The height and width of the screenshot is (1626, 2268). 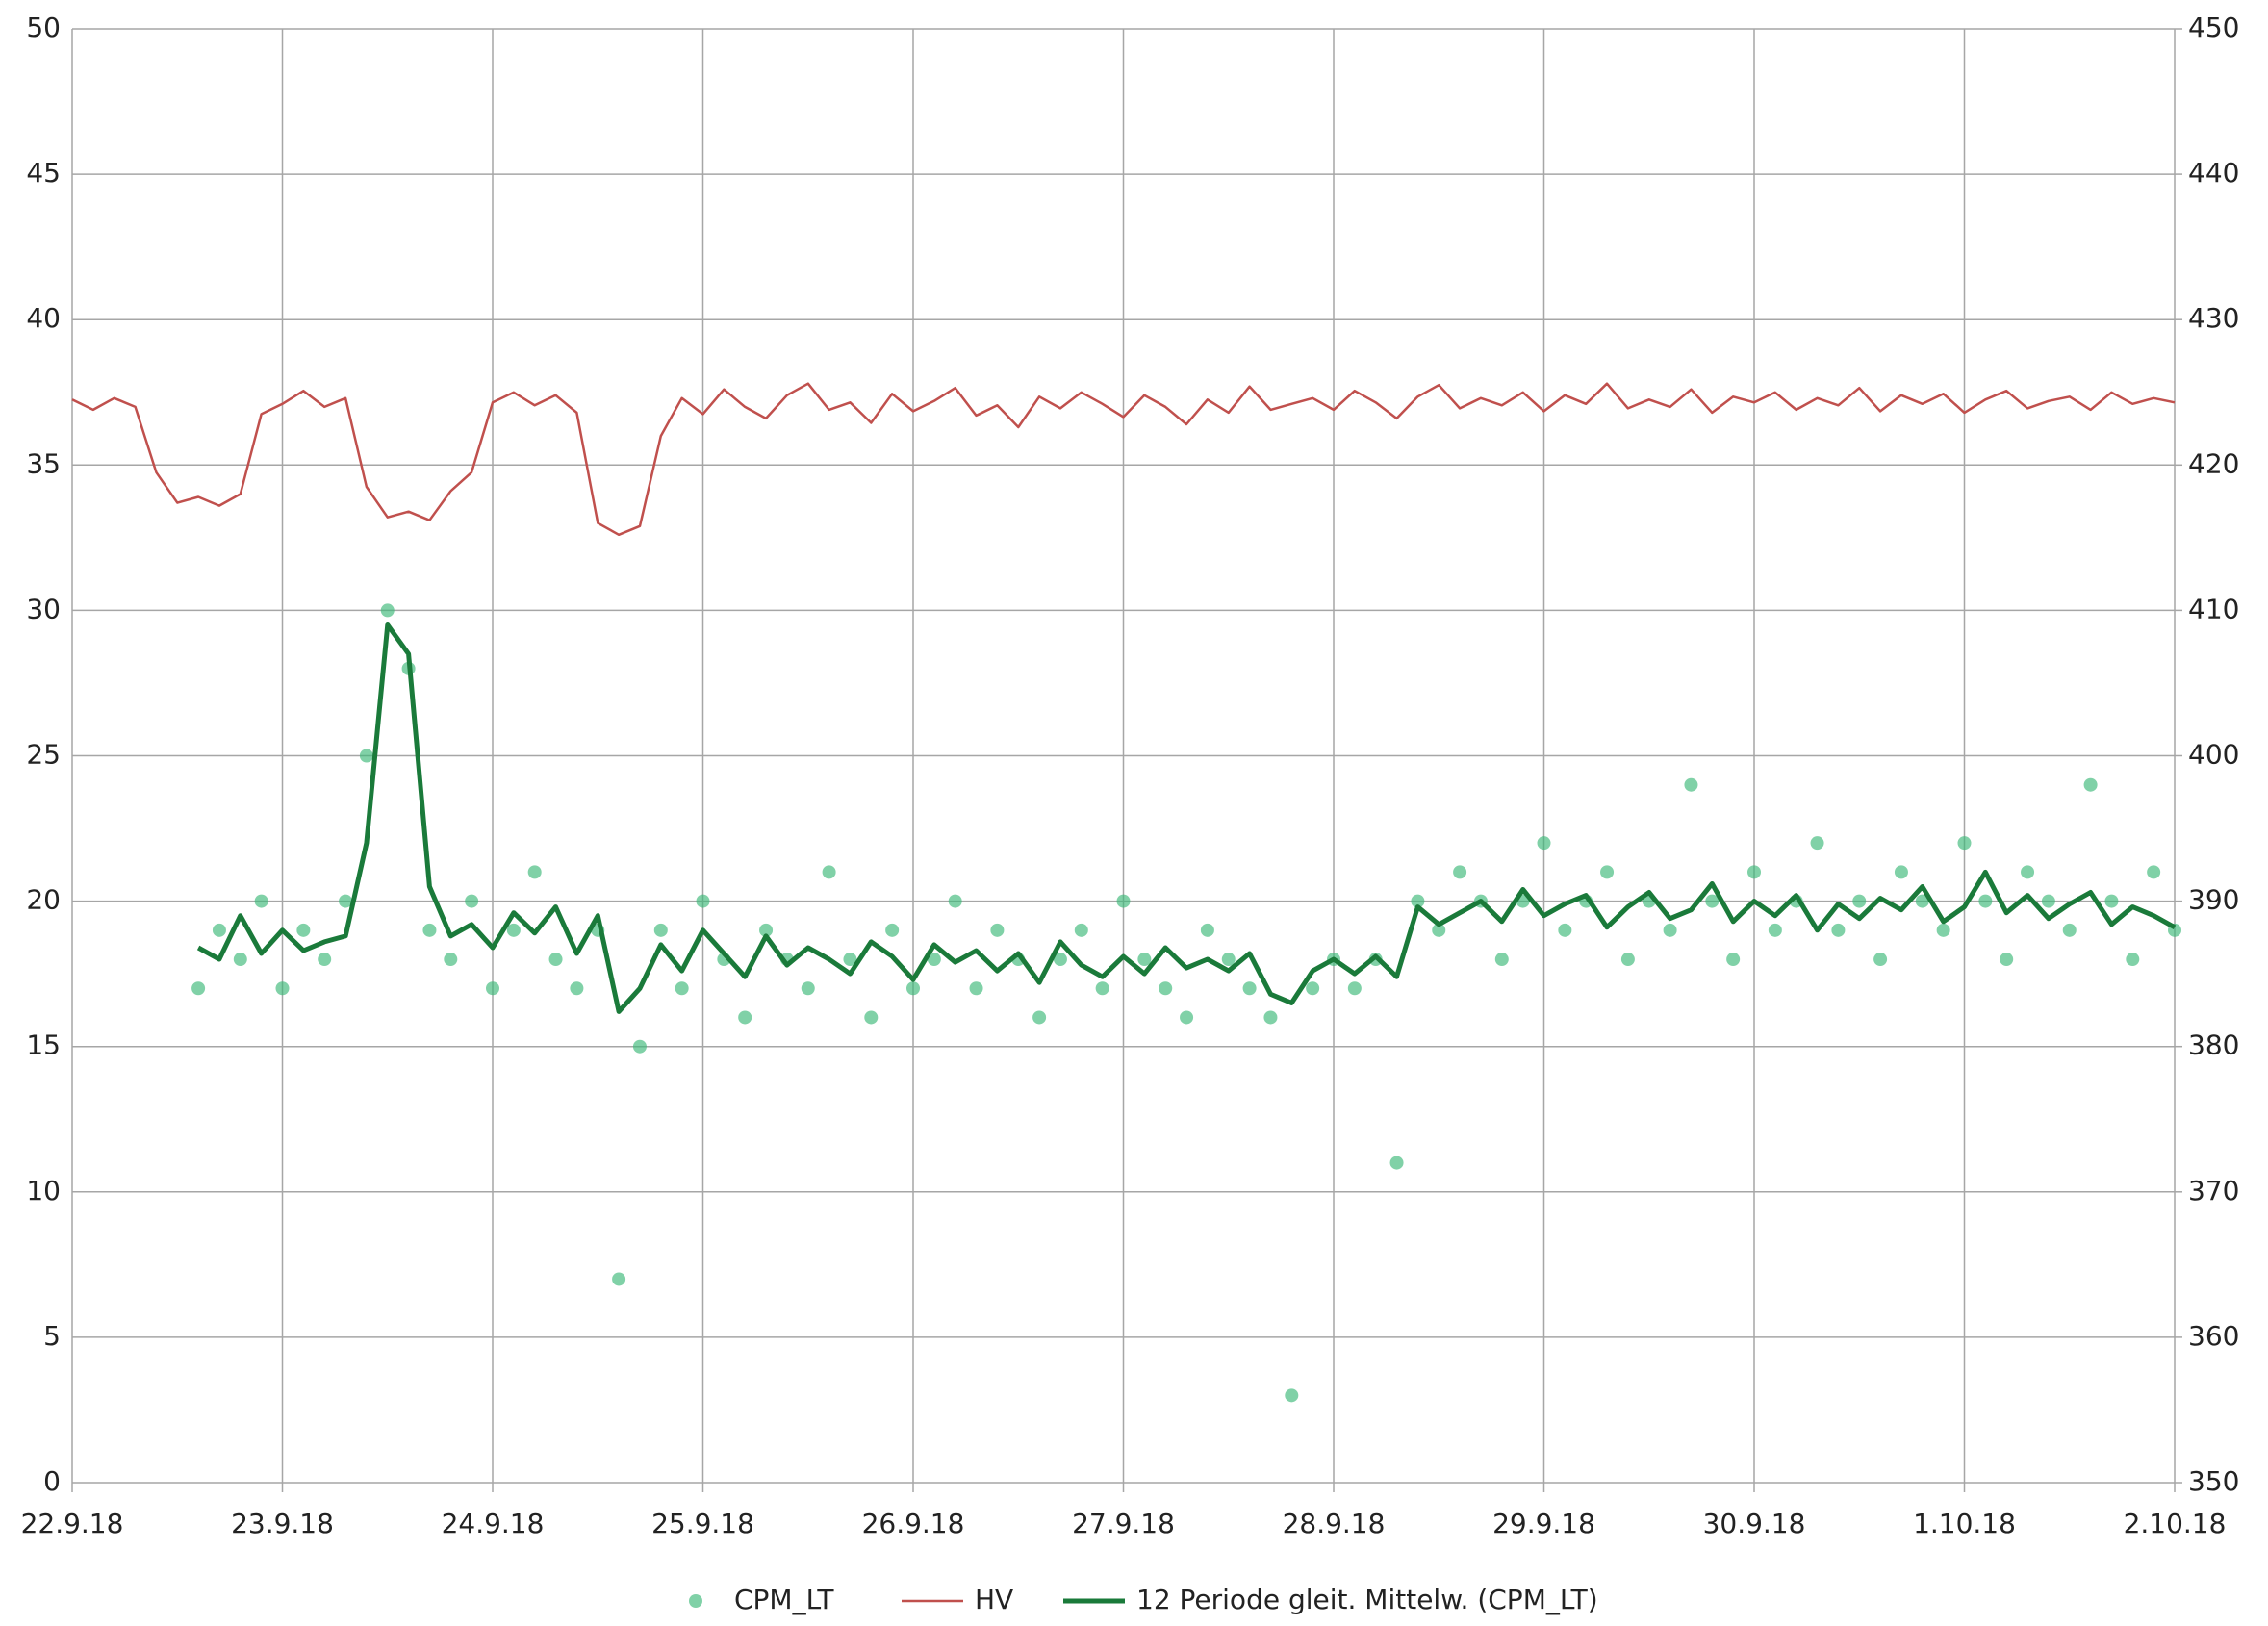 What do you see at coordinates (784, 1599) in the screenshot?
I see `legend-label: CPM_LT` at bounding box center [784, 1599].